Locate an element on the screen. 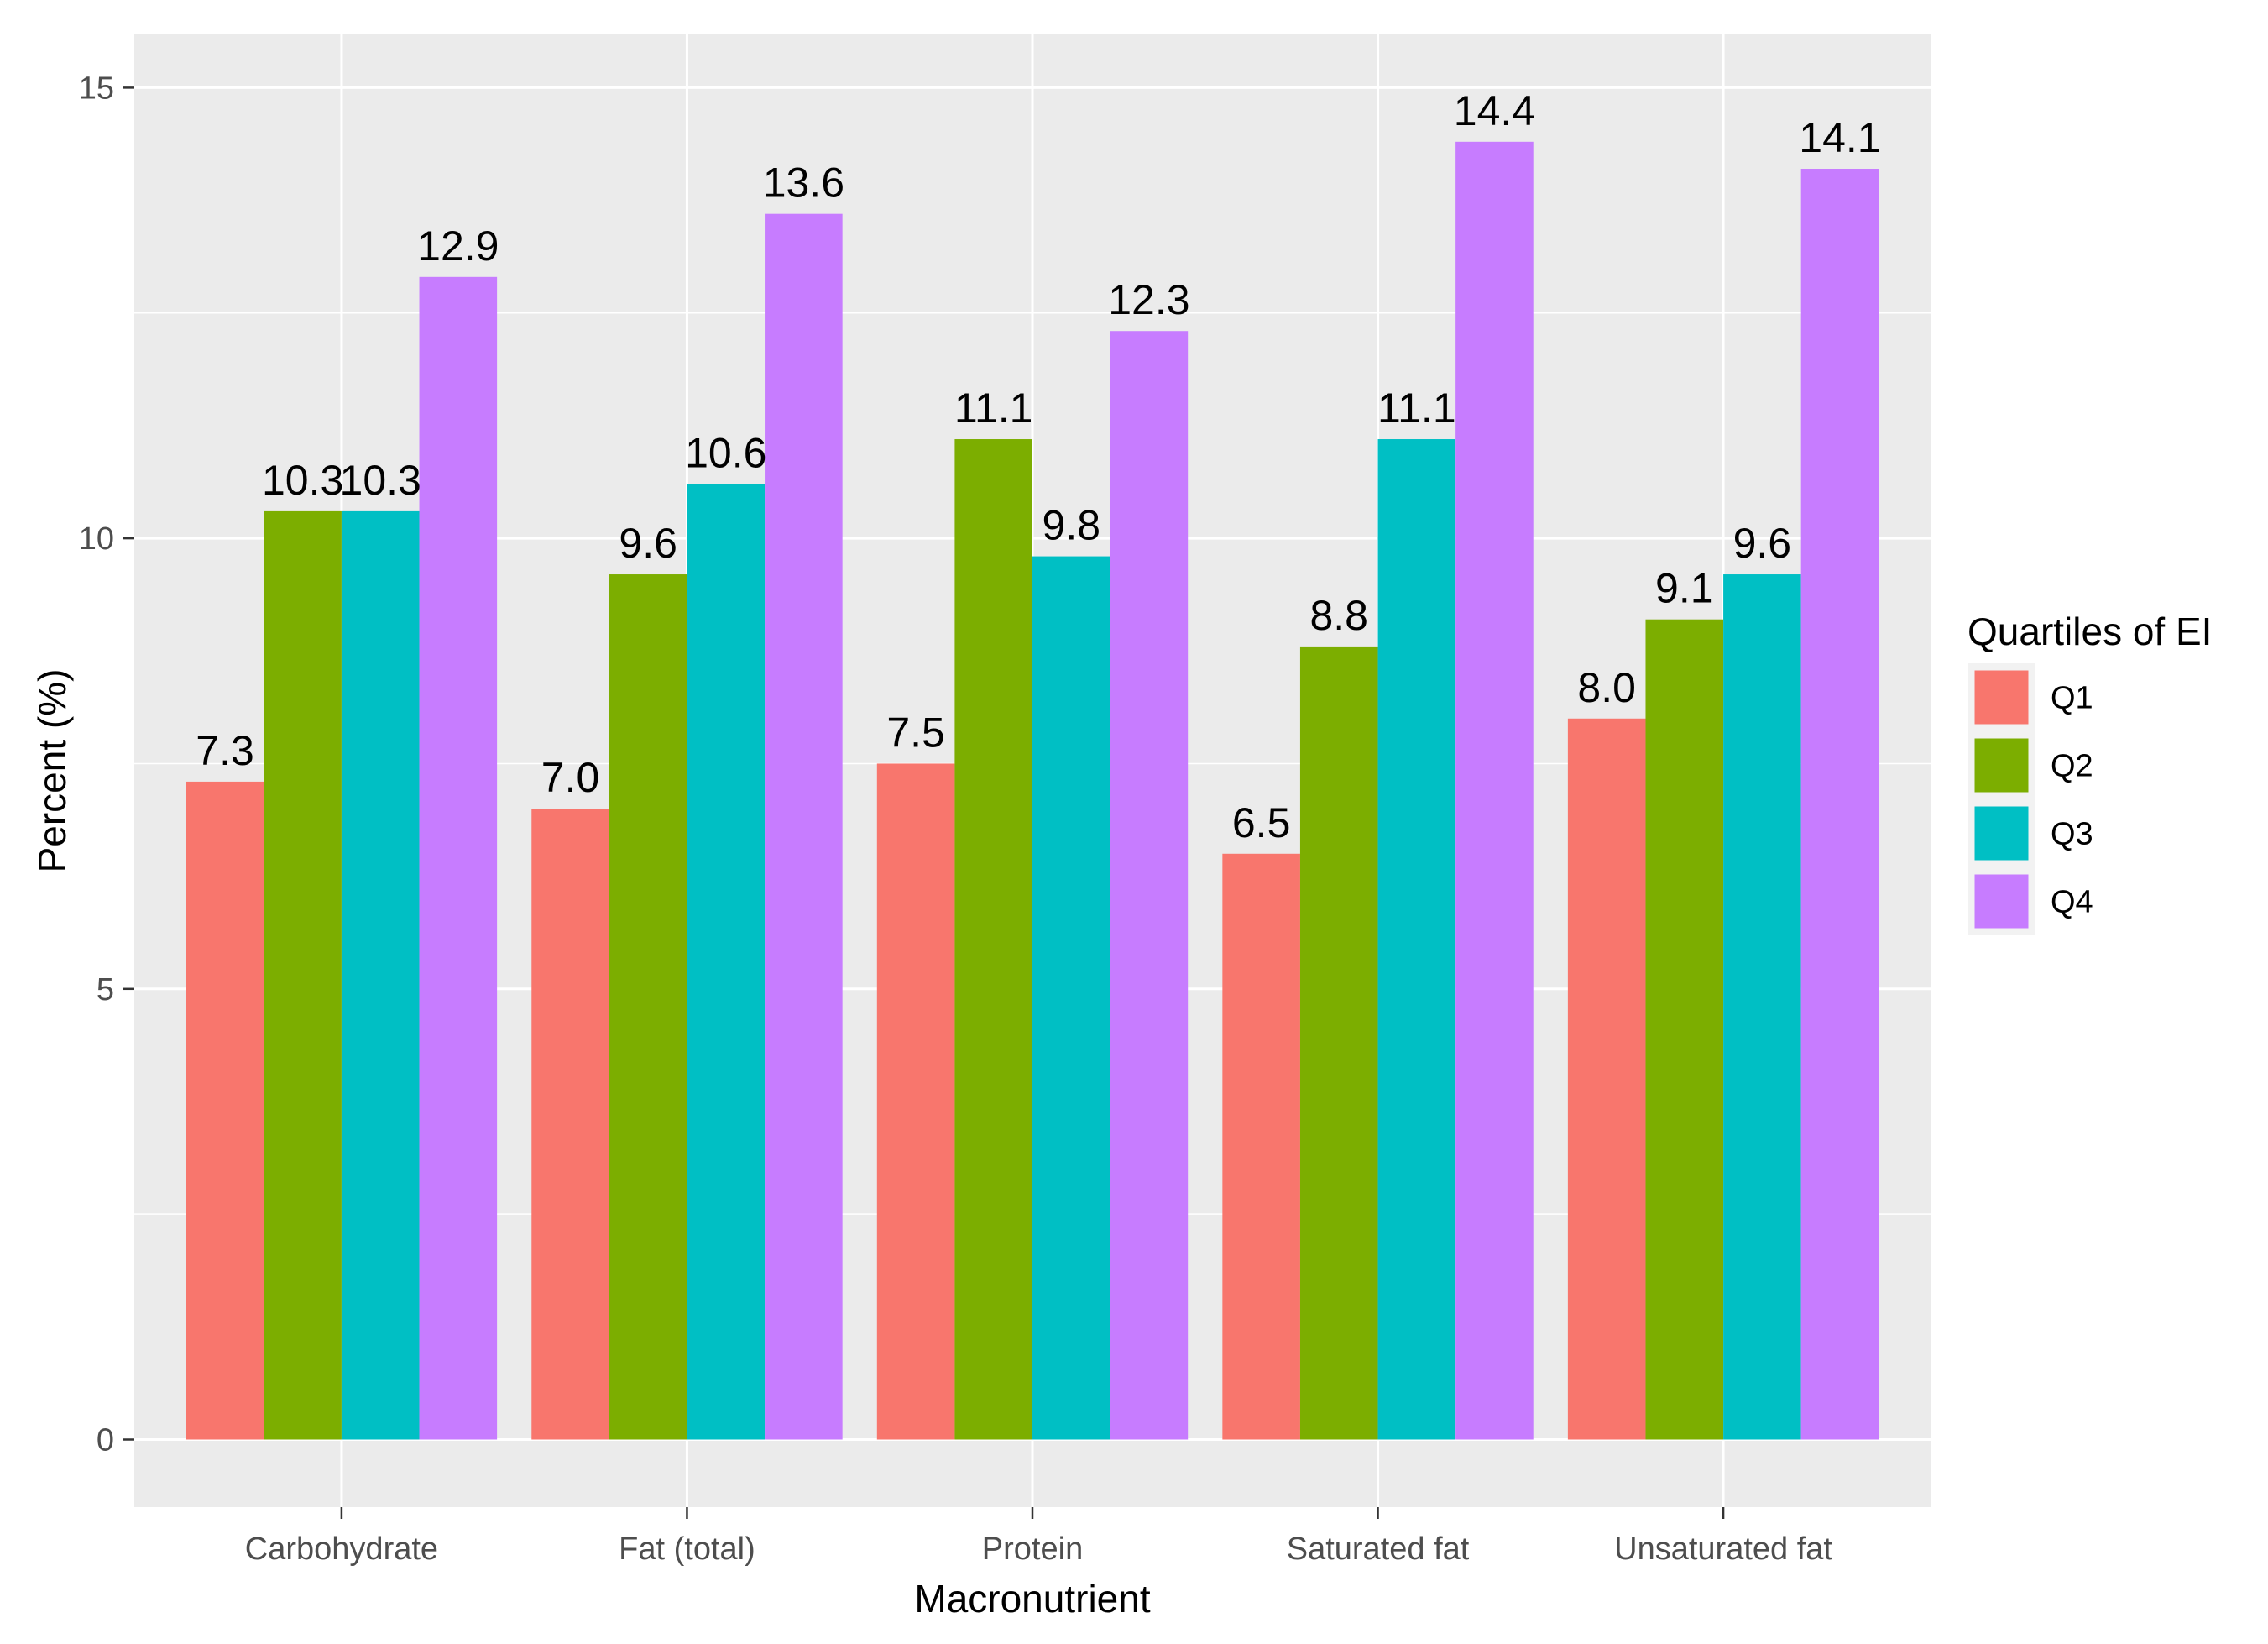 This screenshot has width=2268, height=1644. legend-swatch-q2 is located at coordinates (2001, 765).